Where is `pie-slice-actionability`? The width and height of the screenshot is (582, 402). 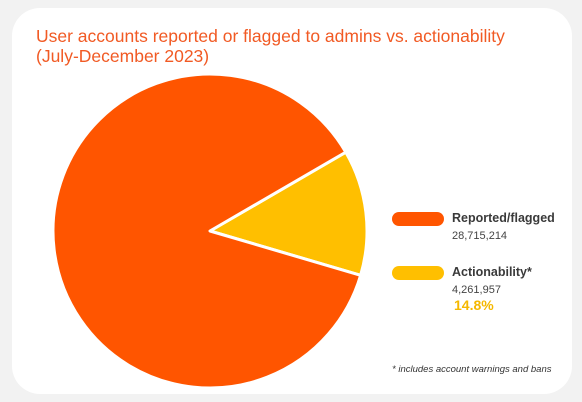
pie-slice-actionability is located at coordinates (288, 213).